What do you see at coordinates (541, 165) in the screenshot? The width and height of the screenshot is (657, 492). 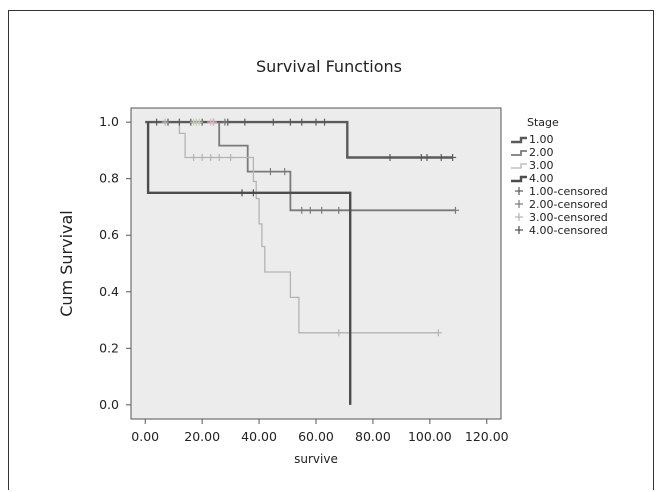 I see `legend-label: 3.00` at bounding box center [541, 165].